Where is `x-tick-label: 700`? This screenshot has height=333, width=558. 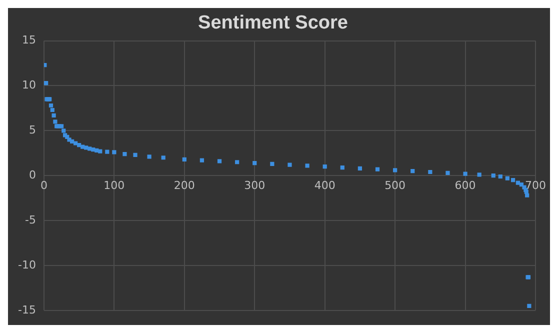 x-tick-label: 700 is located at coordinates (535, 185).